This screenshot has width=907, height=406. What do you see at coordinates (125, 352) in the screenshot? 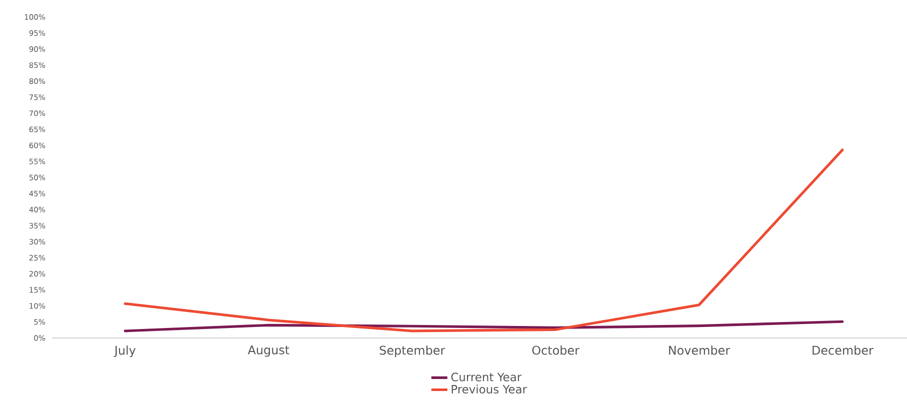
I see `x-tick-label: July` at bounding box center [125, 352].